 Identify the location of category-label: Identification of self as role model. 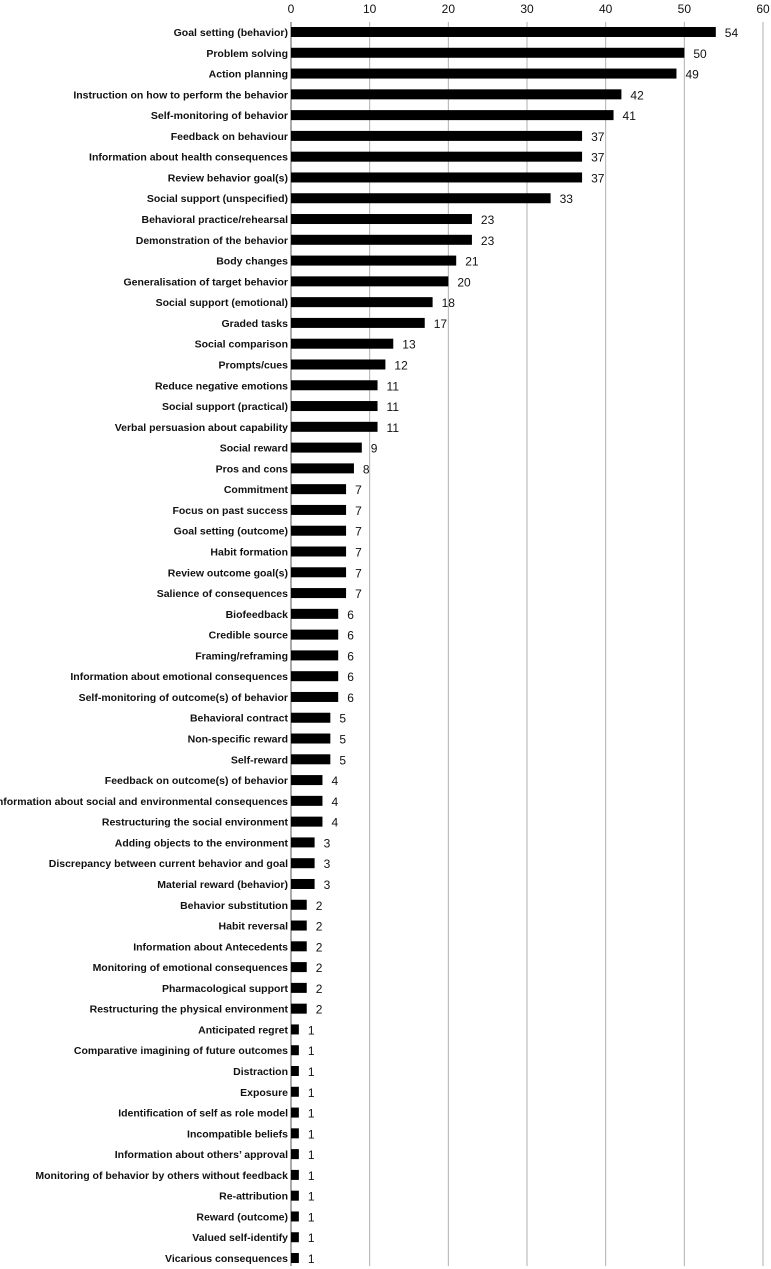
(203, 1114).